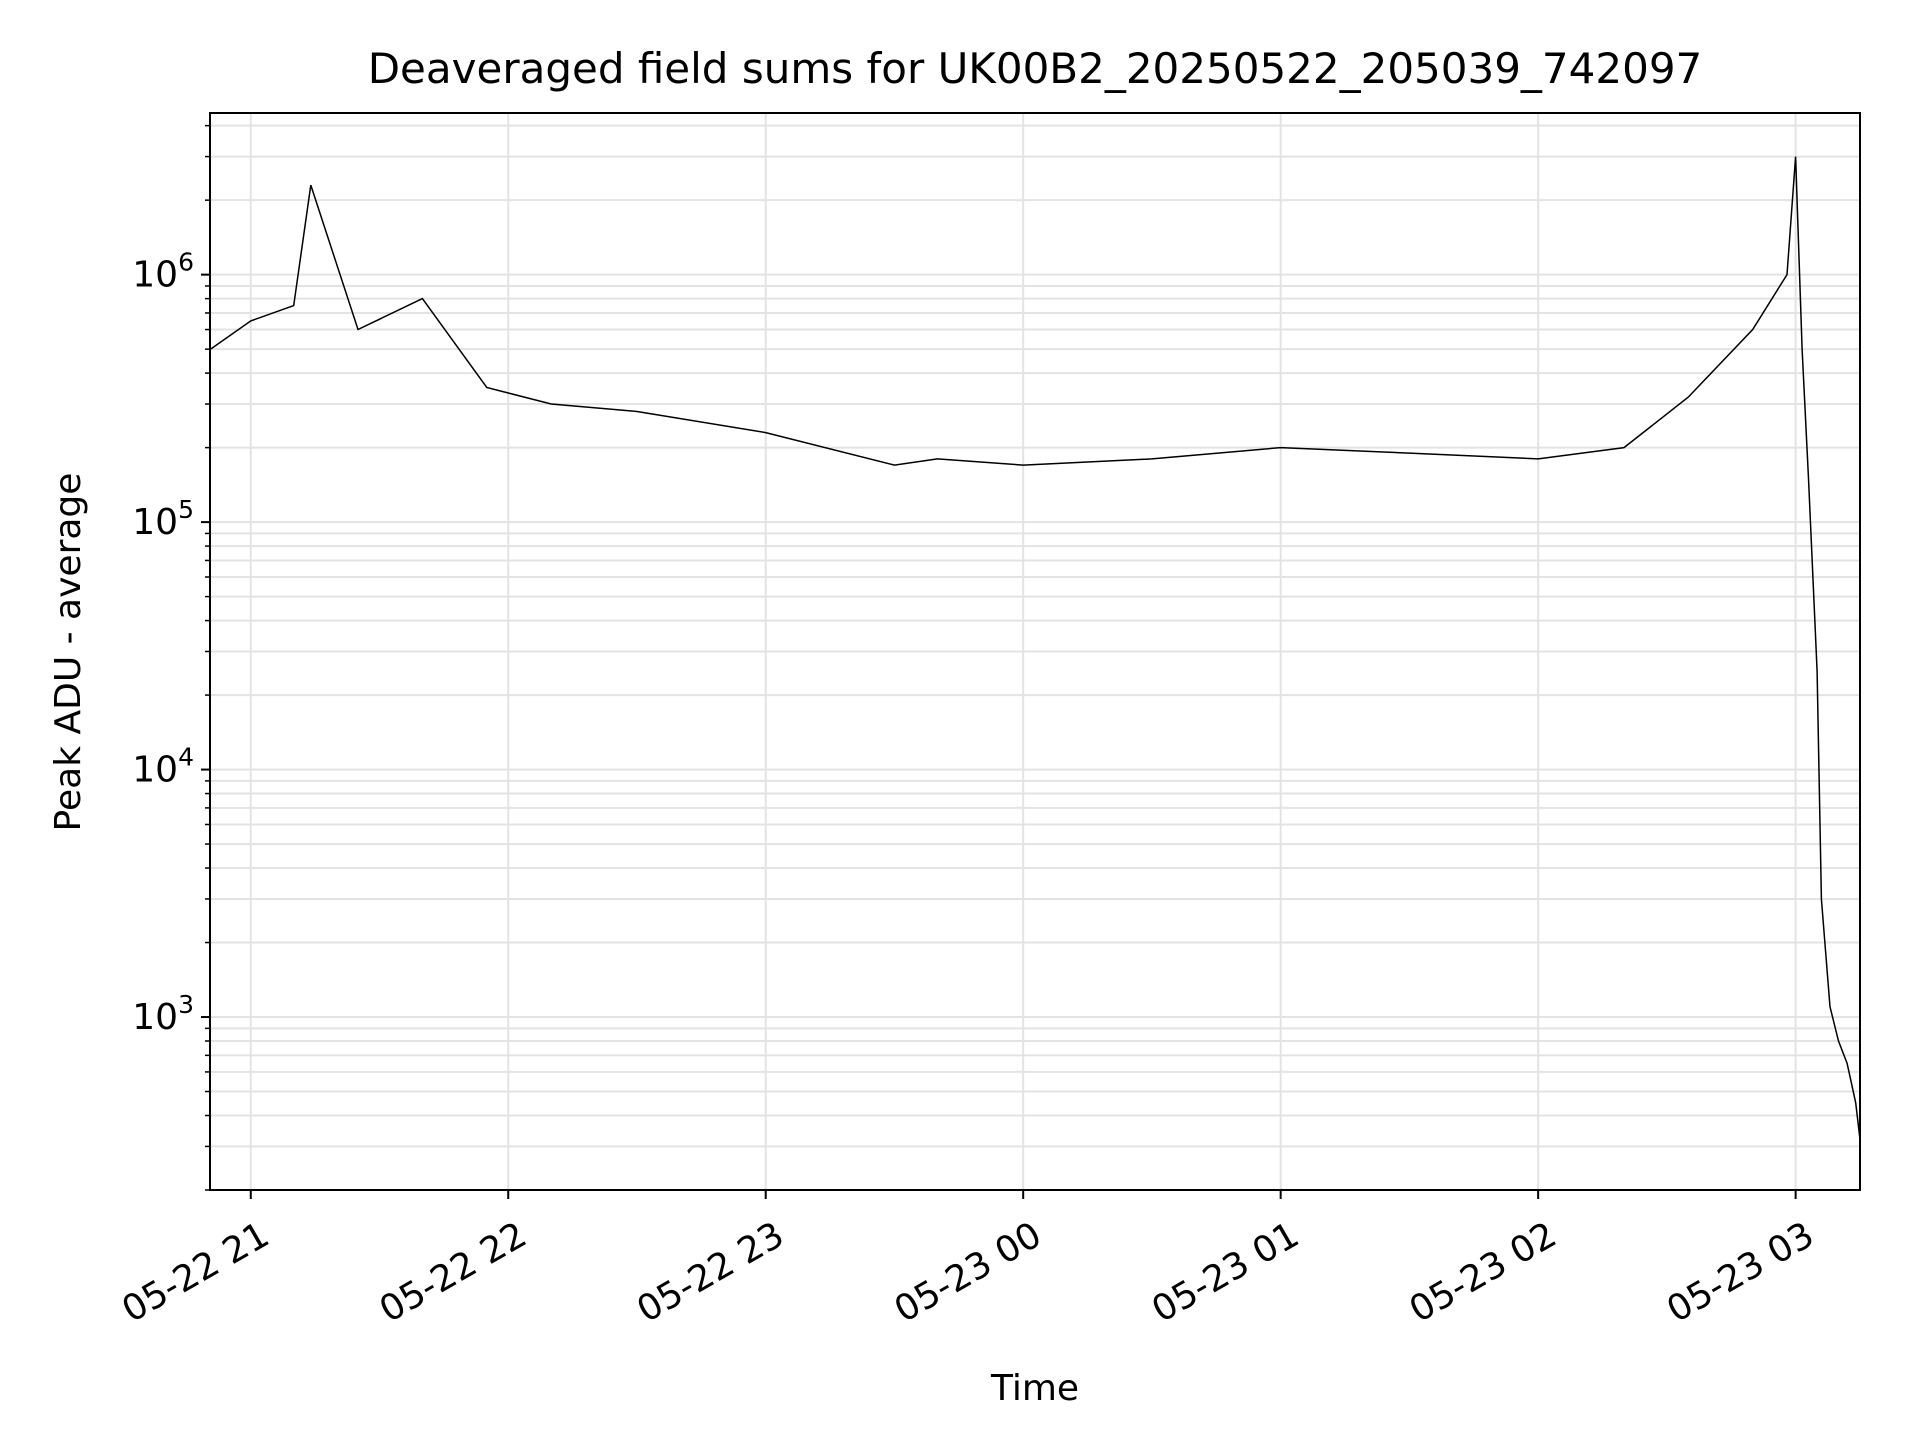 This screenshot has width=1920, height=1440. What do you see at coordinates (163, 1014) in the screenshot?
I see `y-tick-label: 10³` at bounding box center [163, 1014].